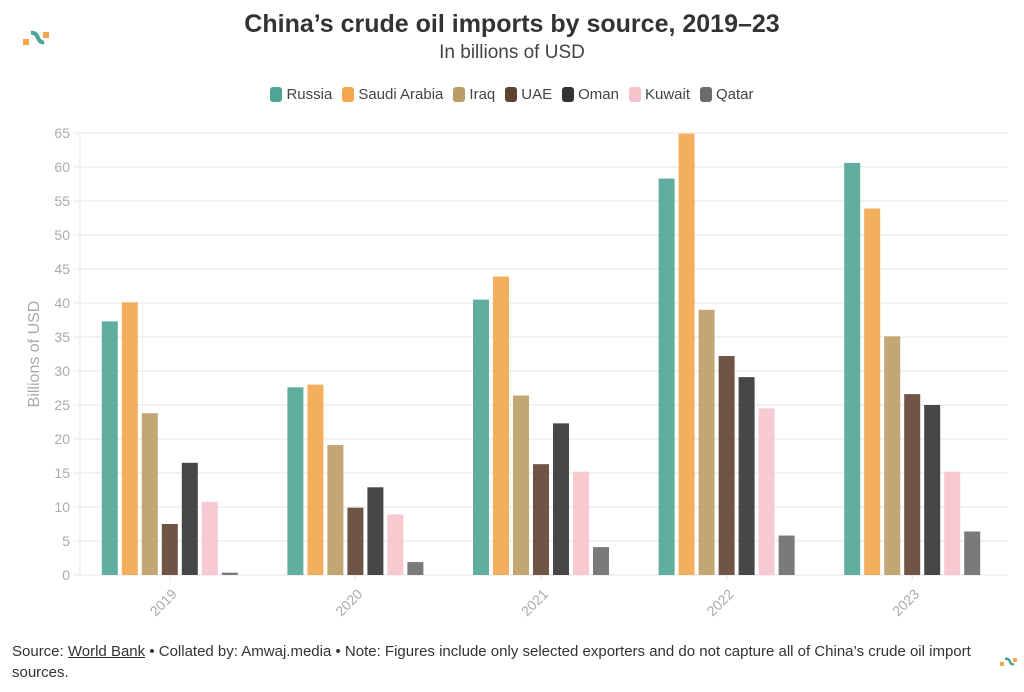  I want to click on bar-uae-2022, so click(726, 465).